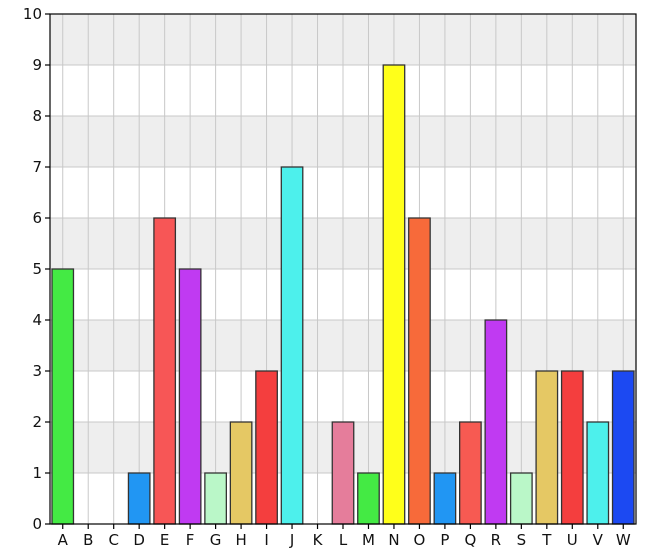 This screenshot has height=557, width=648. What do you see at coordinates (623, 540) in the screenshot?
I see `x-tick-label-W: W` at bounding box center [623, 540].